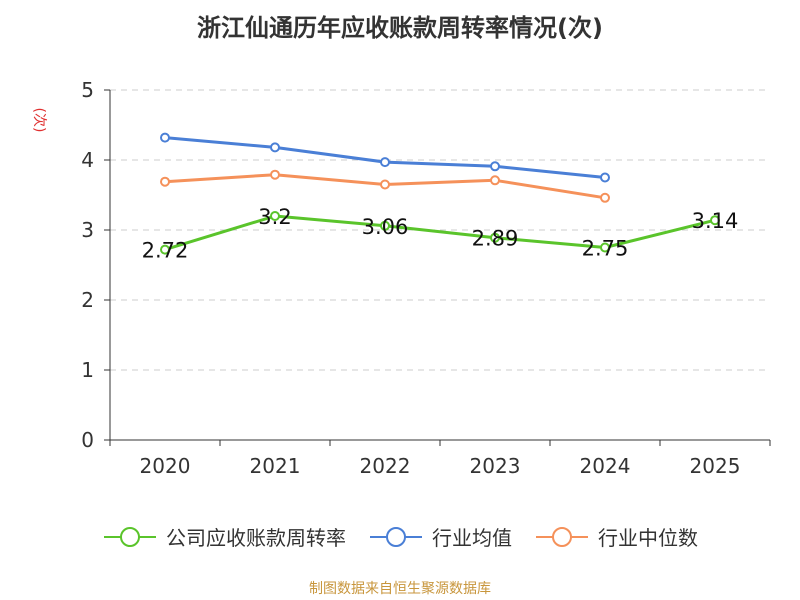 The width and height of the screenshot is (800, 600). I want to click on legend-label: 公司应收账款周转率, so click(256, 538).